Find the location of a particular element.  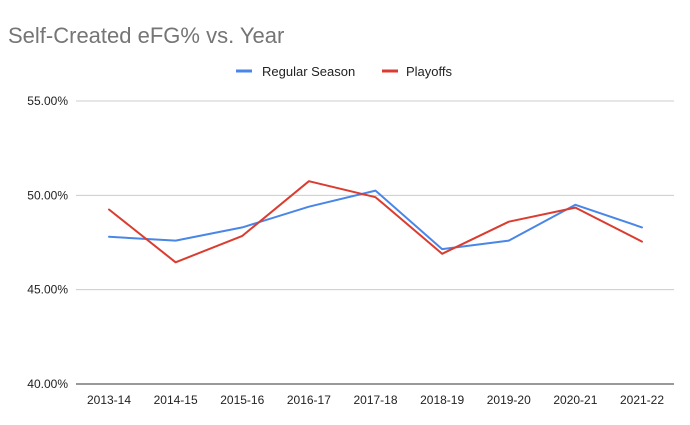

x-tick-label: 2016-17 is located at coordinates (309, 400).